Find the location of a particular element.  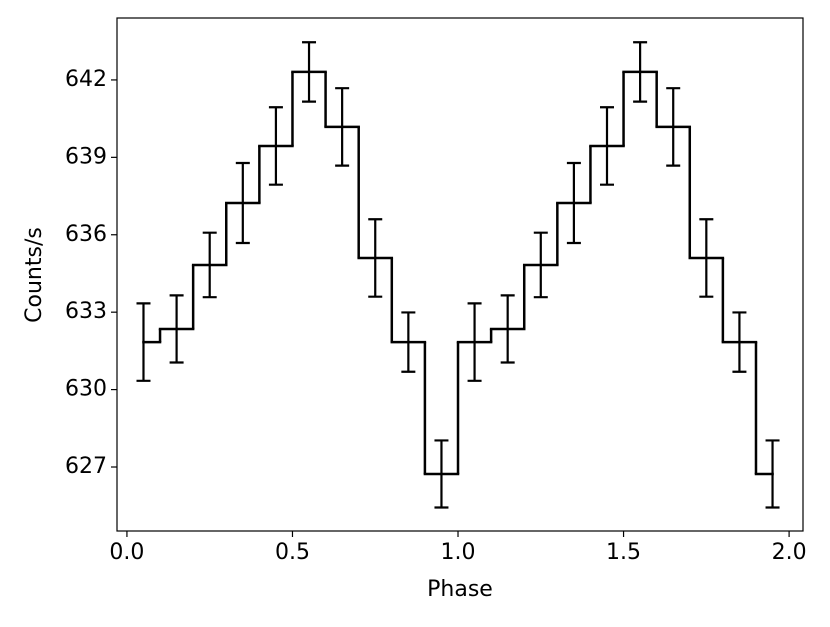

y-tick-label: 642 is located at coordinates (86, 79).